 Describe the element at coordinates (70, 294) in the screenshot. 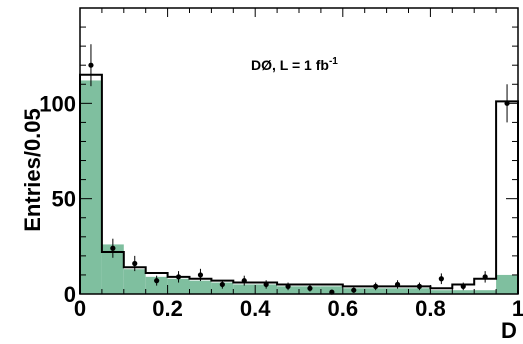

I see `y-tick-label: 0` at that location.